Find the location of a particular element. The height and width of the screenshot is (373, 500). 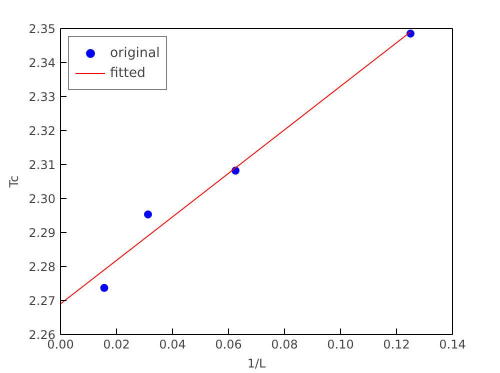

y-tick-label: 2.27 is located at coordinates (42, 301).